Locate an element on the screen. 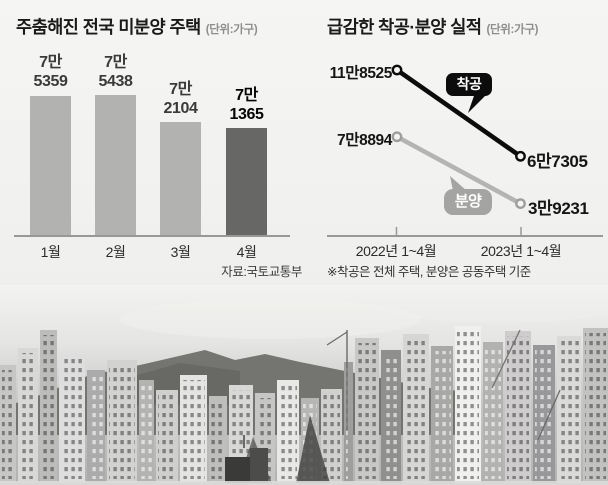  bar-value-line2: 1365 is located at coordinates (246, 114).